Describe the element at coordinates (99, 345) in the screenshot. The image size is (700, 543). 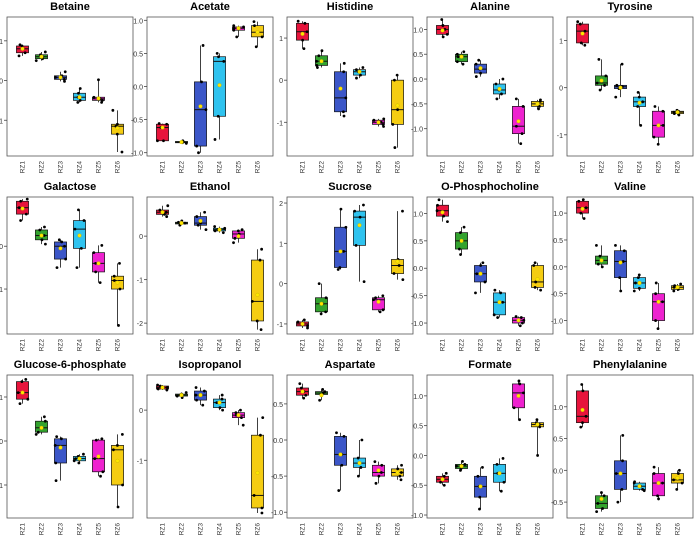
I see `x-tick-label: RZ5` at that location.